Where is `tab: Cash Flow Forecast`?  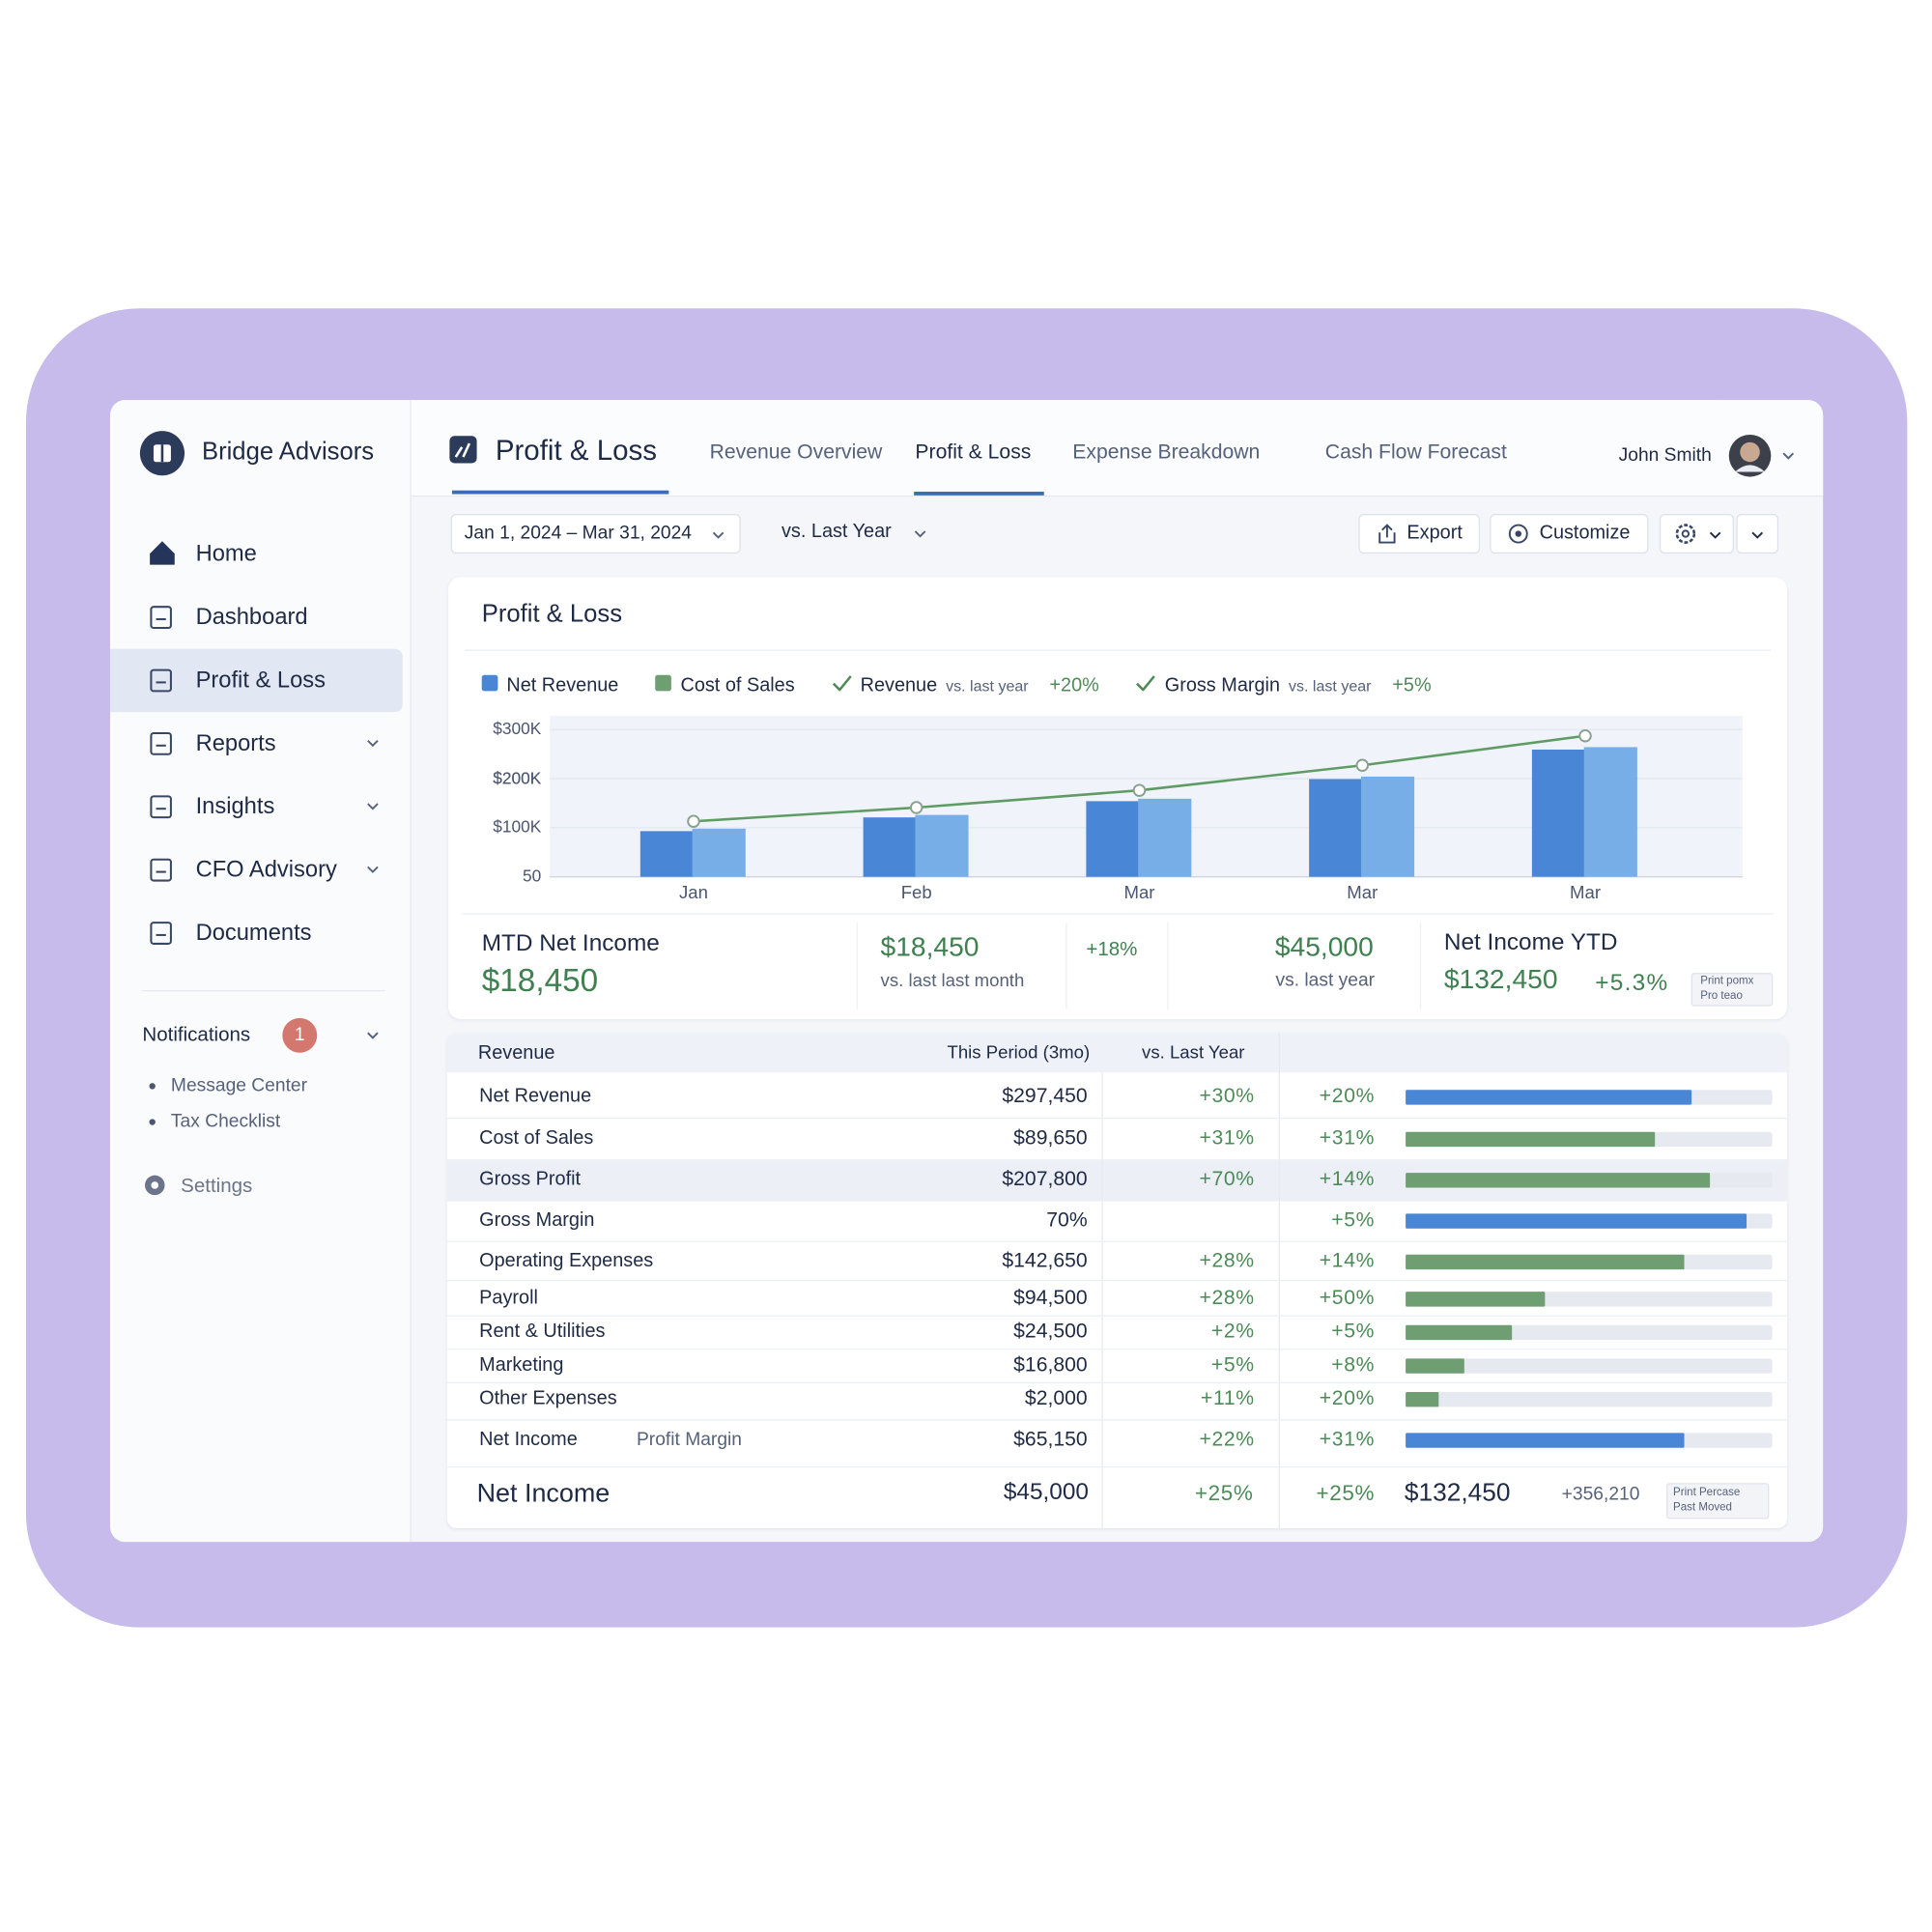 tab: Cash Flow Forecast is located at coordinates (1415, 452).